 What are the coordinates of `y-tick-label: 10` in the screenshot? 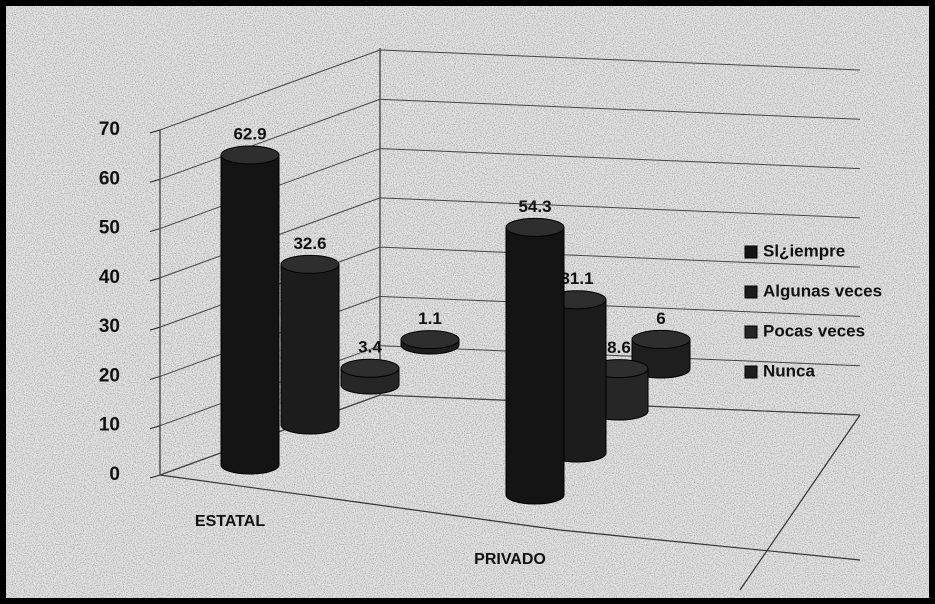 It's located at (109, 425).